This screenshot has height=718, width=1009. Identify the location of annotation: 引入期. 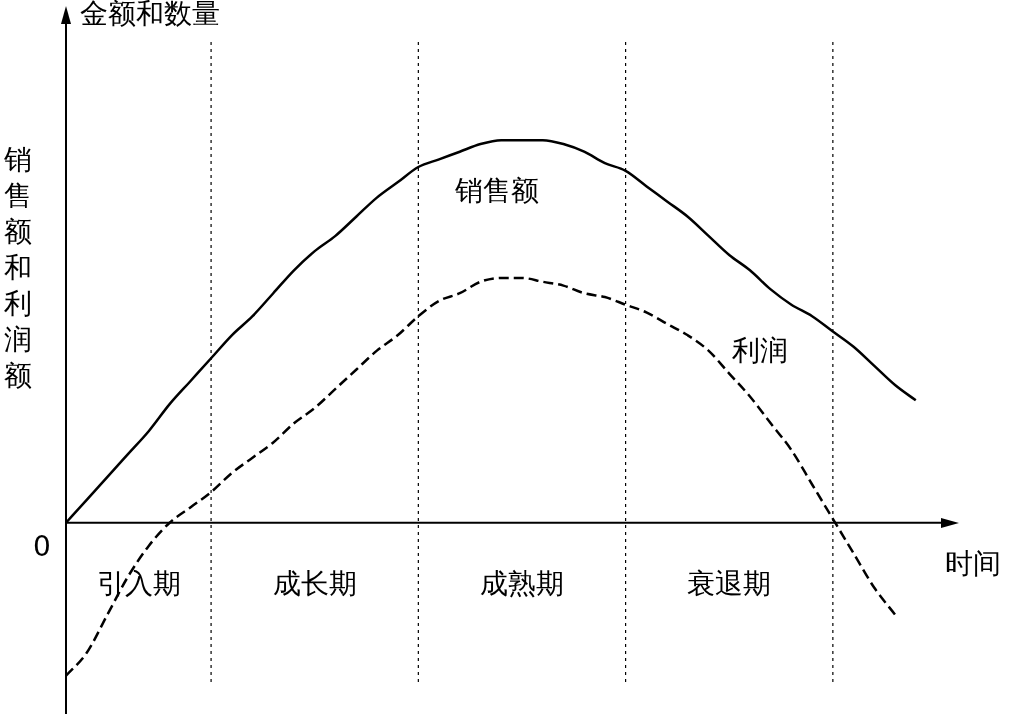
(138, 584).